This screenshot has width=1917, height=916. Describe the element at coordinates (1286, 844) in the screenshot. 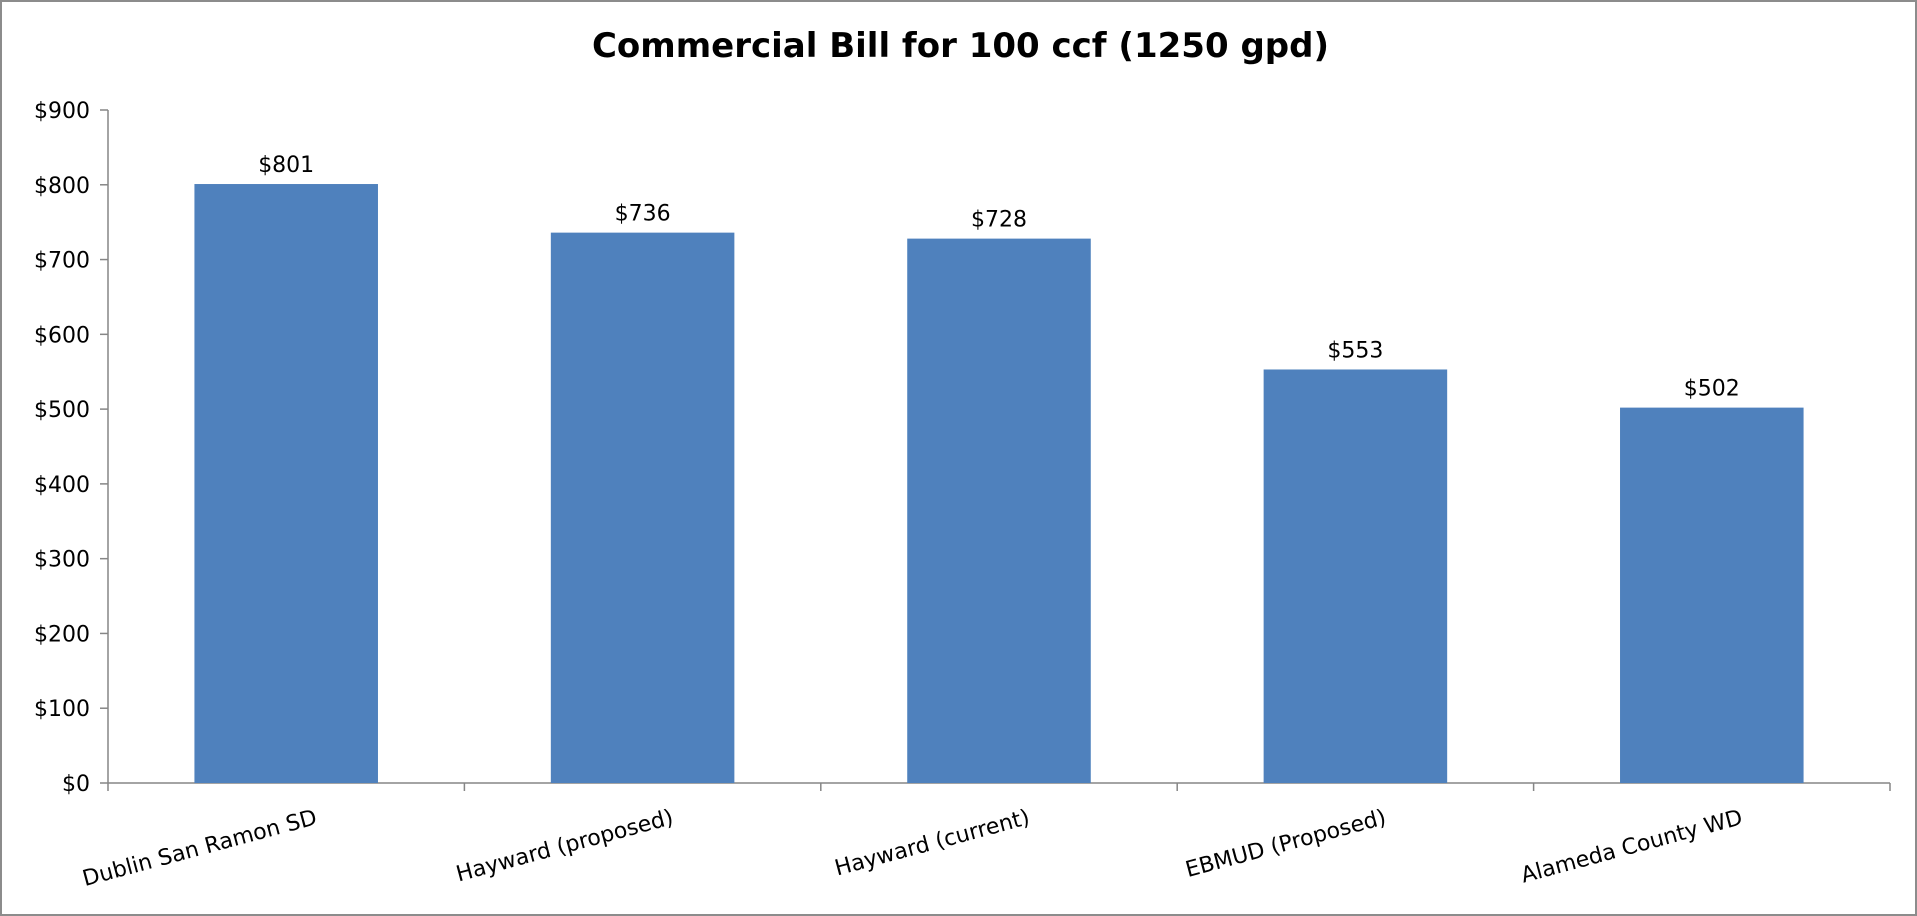

I see `category-label: EBMUD (Proposed)` at that location.